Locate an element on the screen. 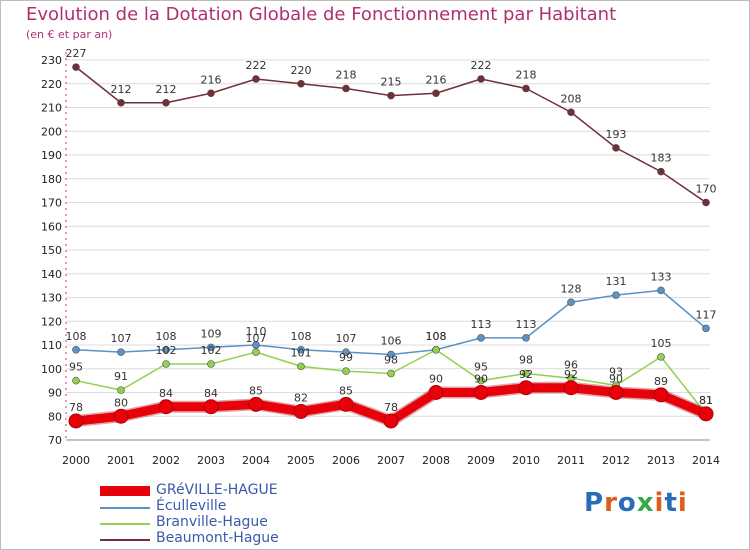 The width and height of the screenshot is (750, 550). y-tick-label: 210 is located at coordinates (51, 108).